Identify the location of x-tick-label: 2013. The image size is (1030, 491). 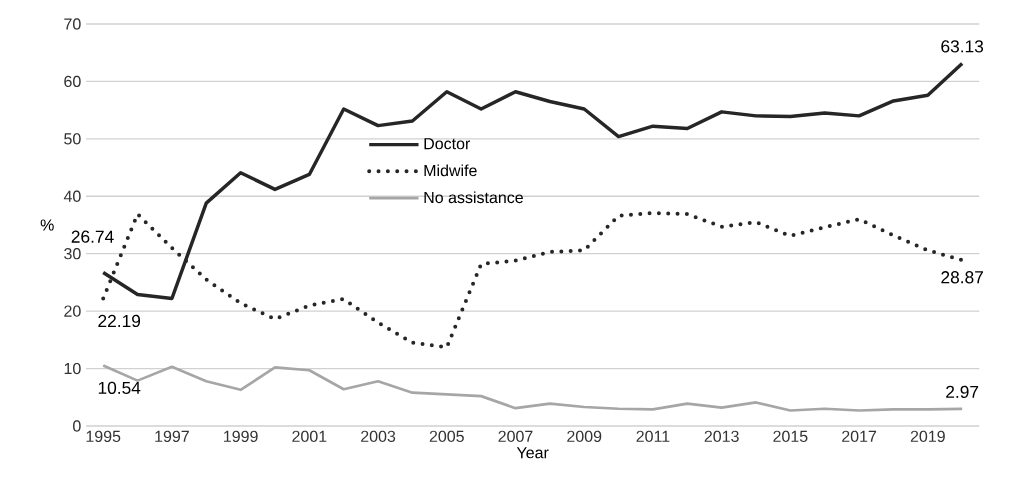
(721, 436).